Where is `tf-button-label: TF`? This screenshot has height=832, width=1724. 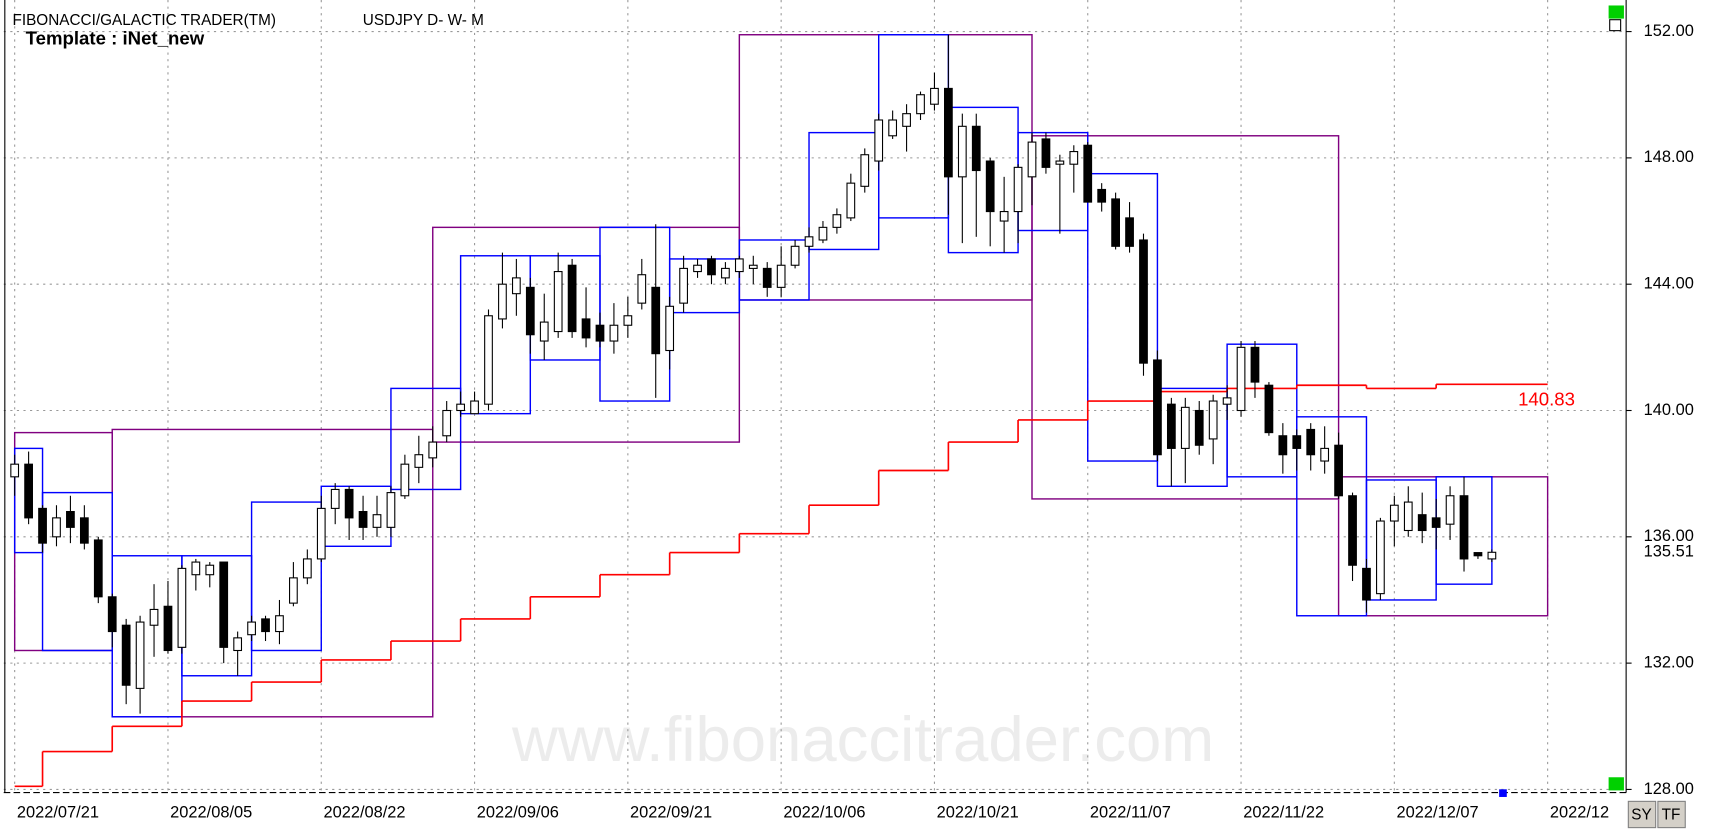
tf-button-label: TF is located at coordinates (1671, 815).